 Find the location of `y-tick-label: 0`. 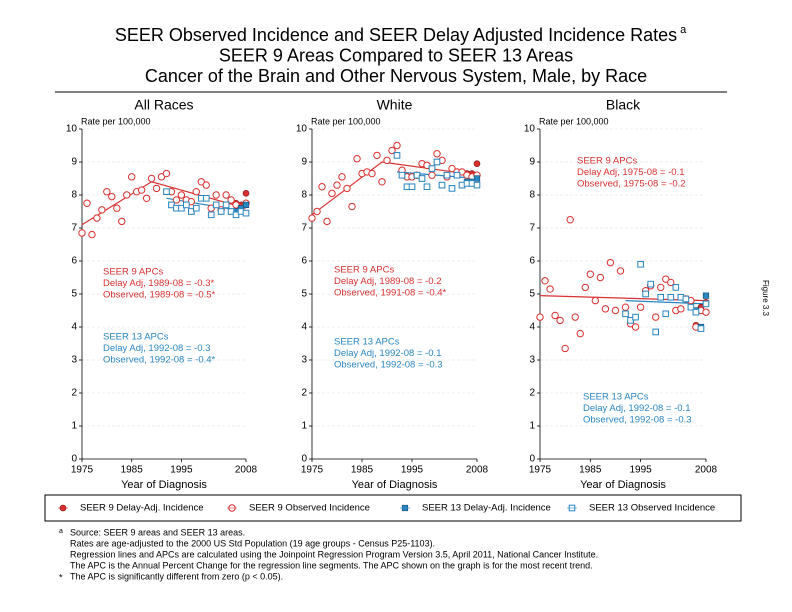

y-tick-label: 0 is located at coordinates (304, 459).